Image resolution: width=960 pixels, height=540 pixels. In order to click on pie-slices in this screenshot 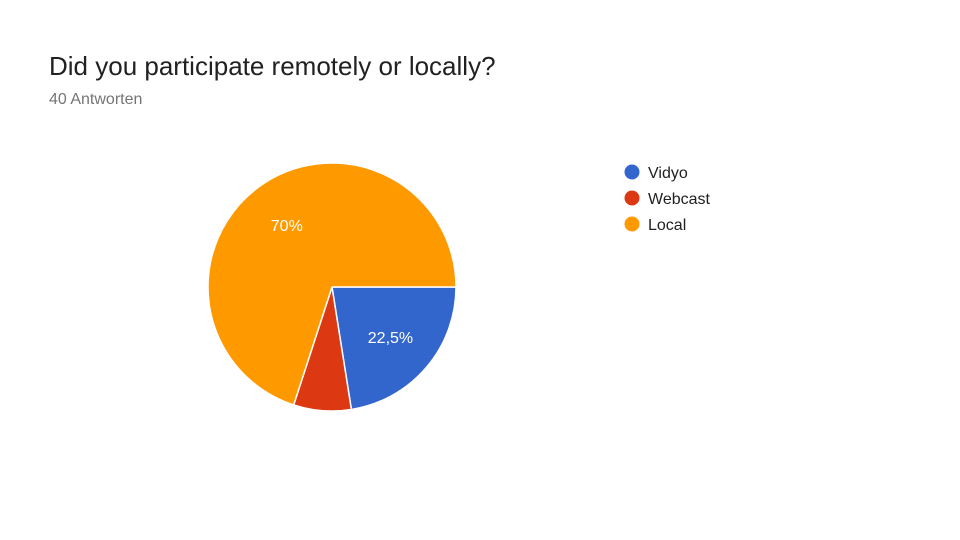, I will do `click(332, 287)`.